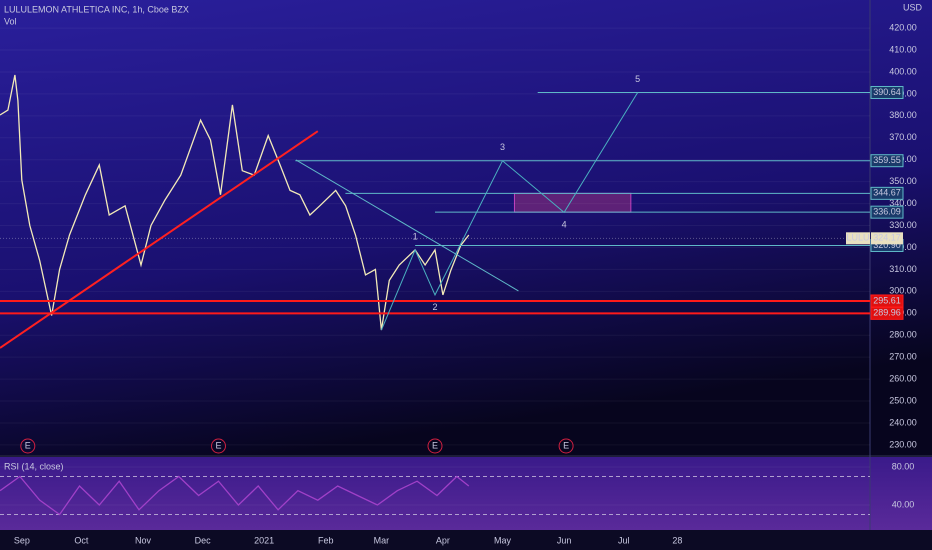 The image size is (932, 550). Describe the element at coordinates (903, 335) in the screenshot. I see `y-tick-label: 280.00` at that location.